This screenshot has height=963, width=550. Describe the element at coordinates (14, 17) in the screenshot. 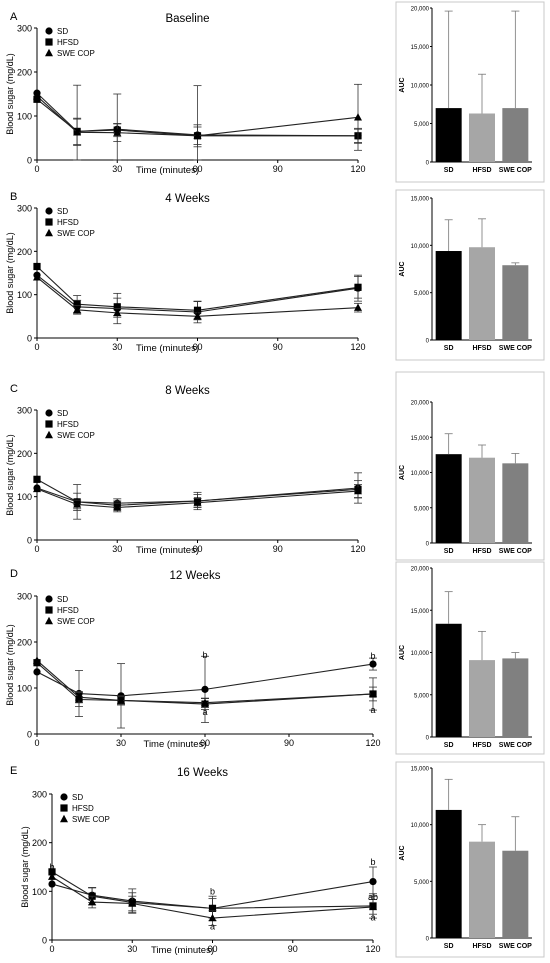

I see `panel-letter: A` at that location.